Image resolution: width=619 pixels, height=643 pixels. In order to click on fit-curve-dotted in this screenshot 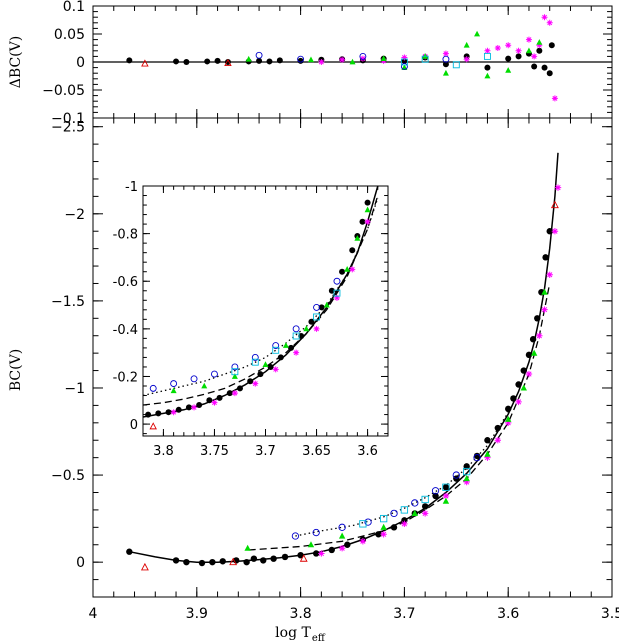, I will do `click(261, 297)`.